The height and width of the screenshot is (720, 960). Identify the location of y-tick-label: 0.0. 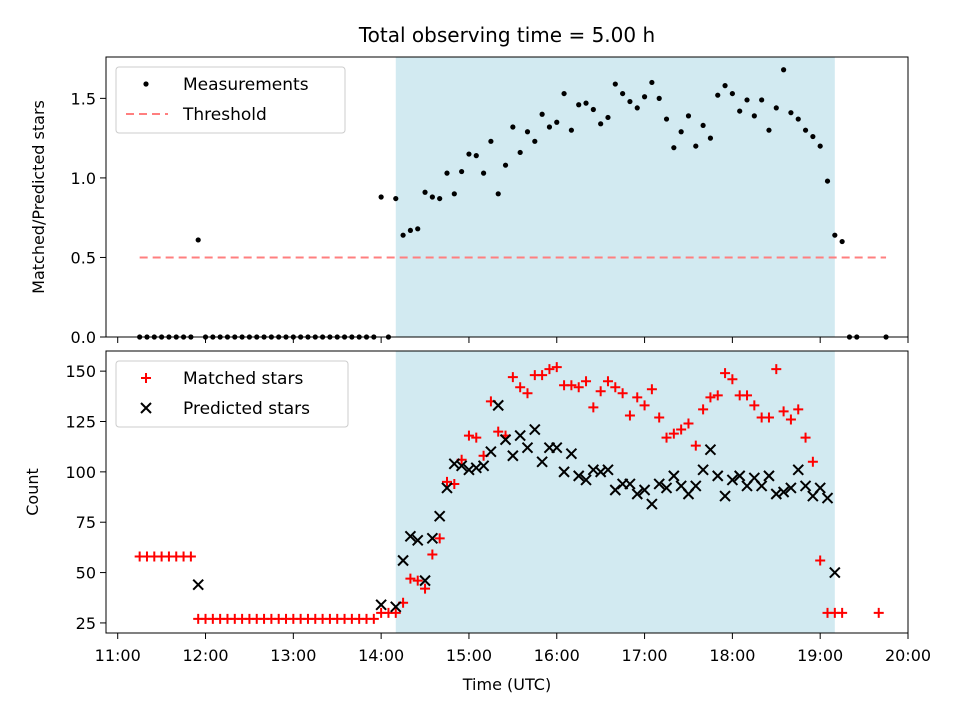
(83, 337).